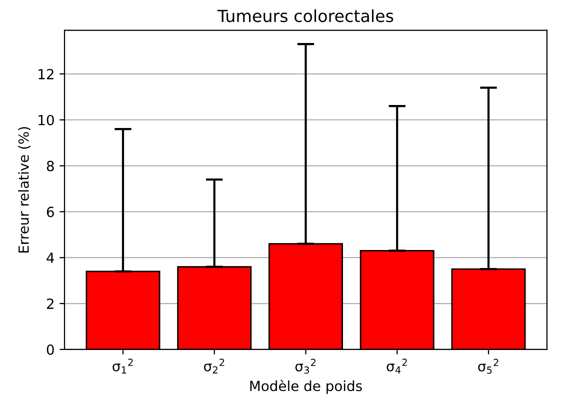 This screenshot has width=561, height=404. I want to click on x-tick-label: σ$_{1}$$^{2}$, so click(122, 366).